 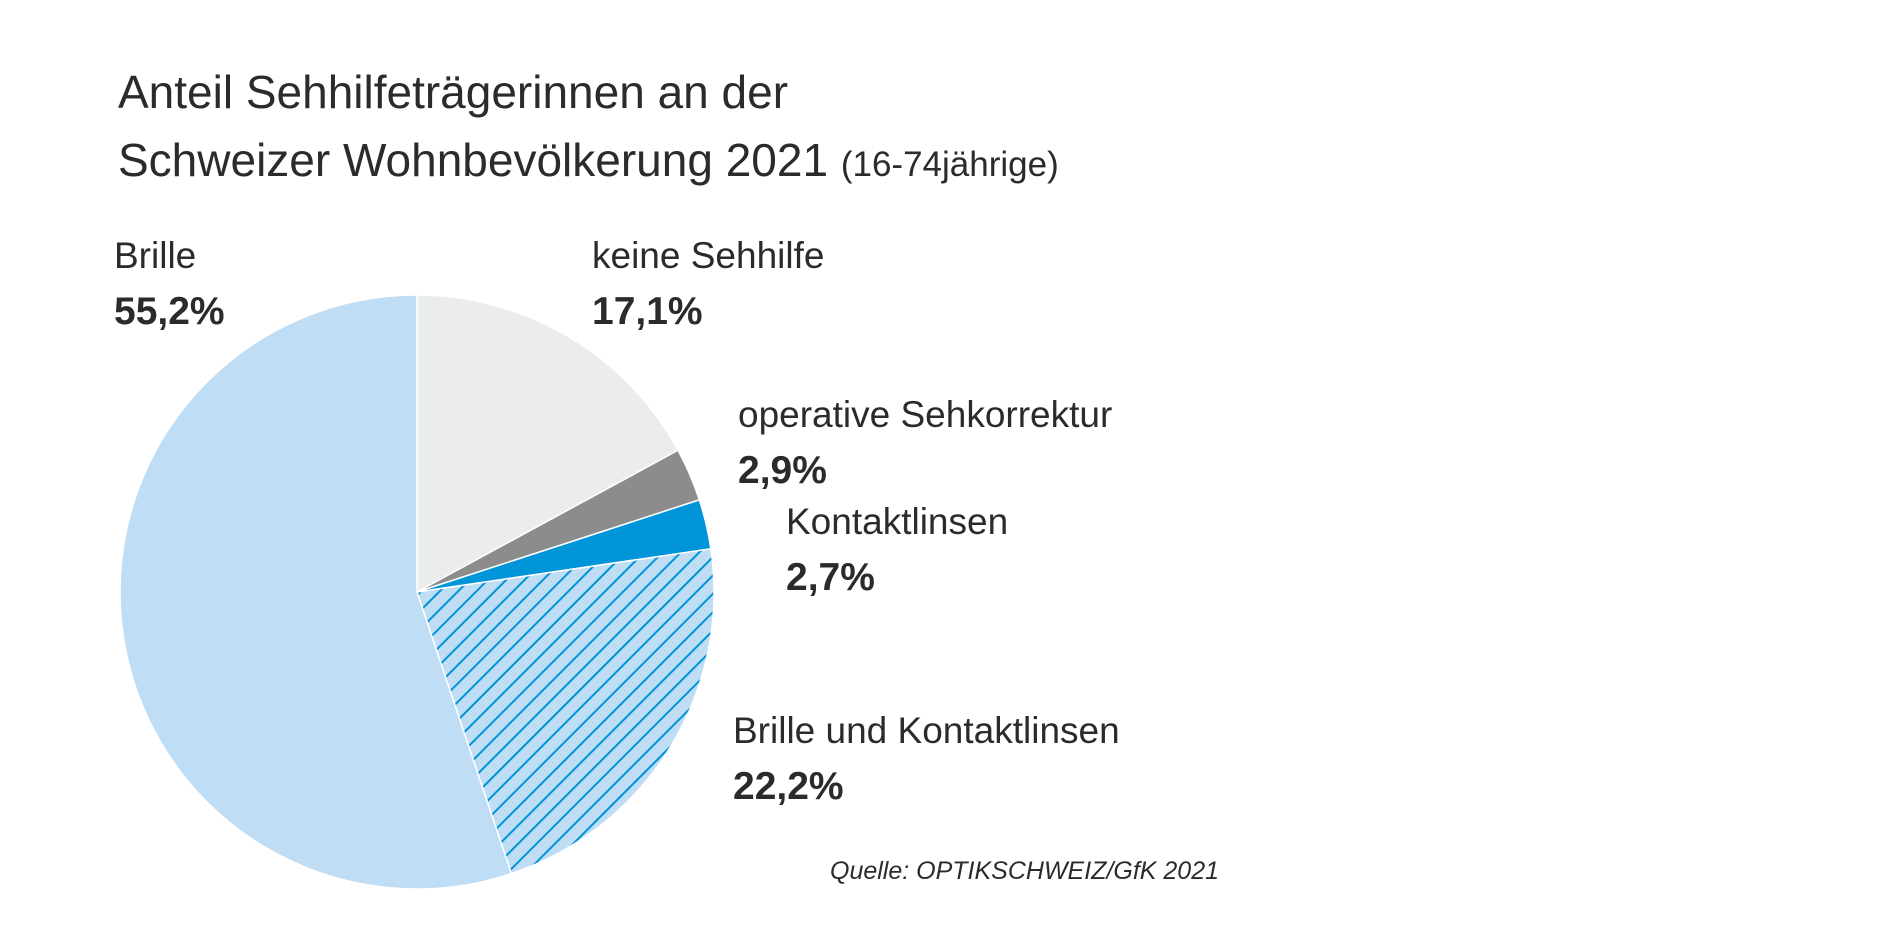 What do you see at coordinates (453, 92) in the screenshot?
I see `chart-title-line1: Anteil Sehhilfeträgerinnen an der` at bounding box center [453, 92].